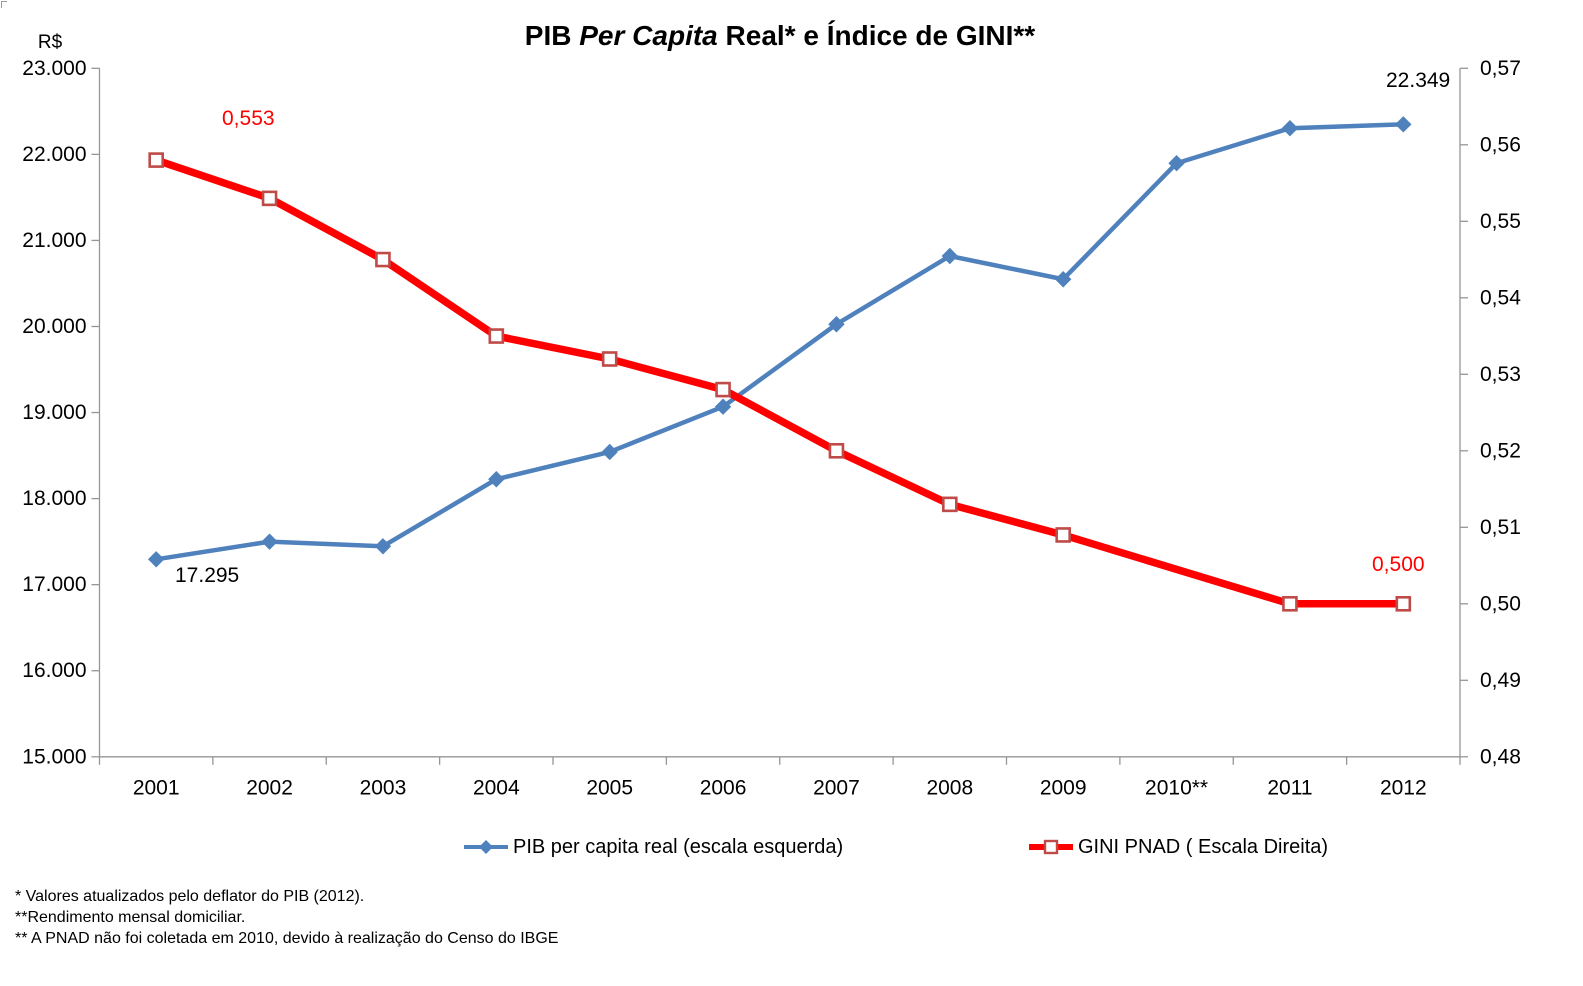 This screenshot has width=1583, height=986. Describe the element at coordinates (723, 389) in the screenshot. I see `gini-marker-2006` at that location.